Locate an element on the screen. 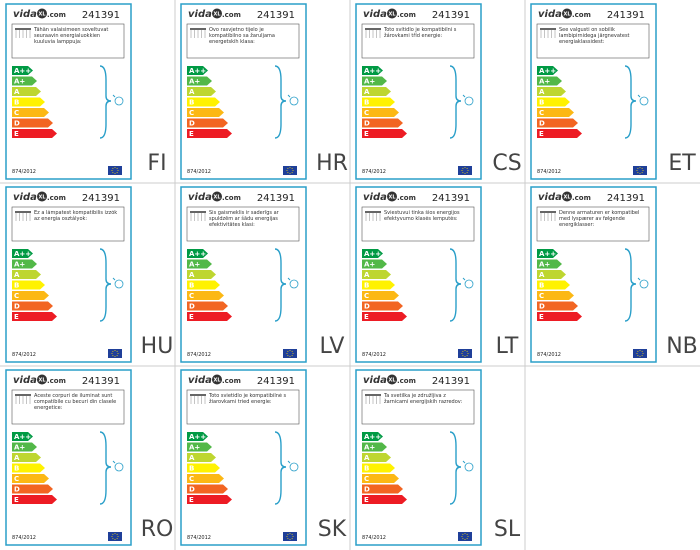  language-code: SK is located at coordinates (332, 529).